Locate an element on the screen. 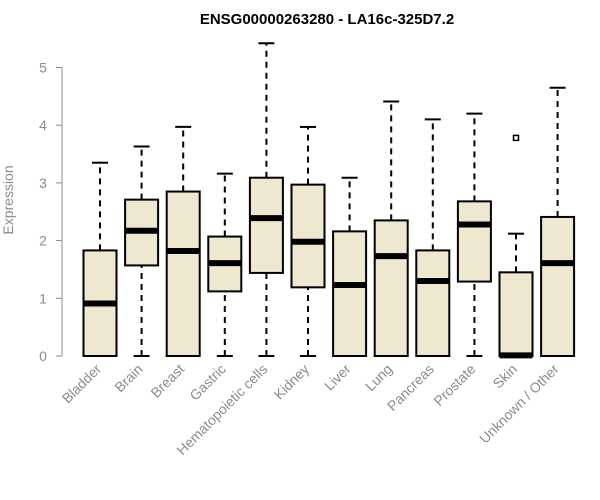 The height and width of the screenshot is (500, 600). y-tick-label: 4 is located at coordinates (43, 125).